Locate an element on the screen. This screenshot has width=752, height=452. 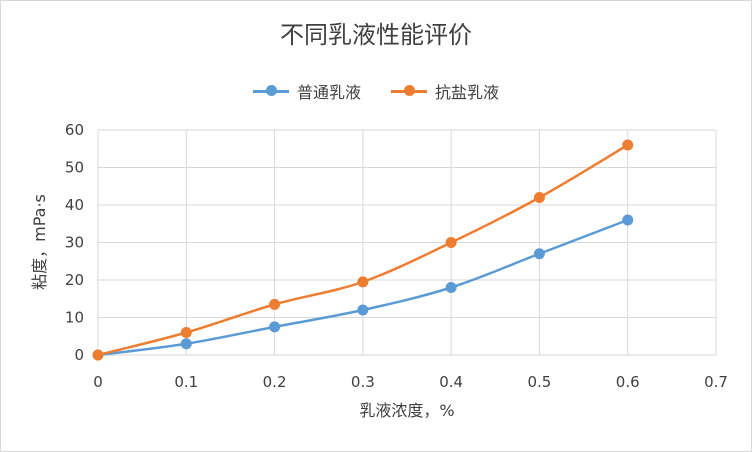
chart-title: 不同乳液性能评价 is located at coordinates (376, 35).